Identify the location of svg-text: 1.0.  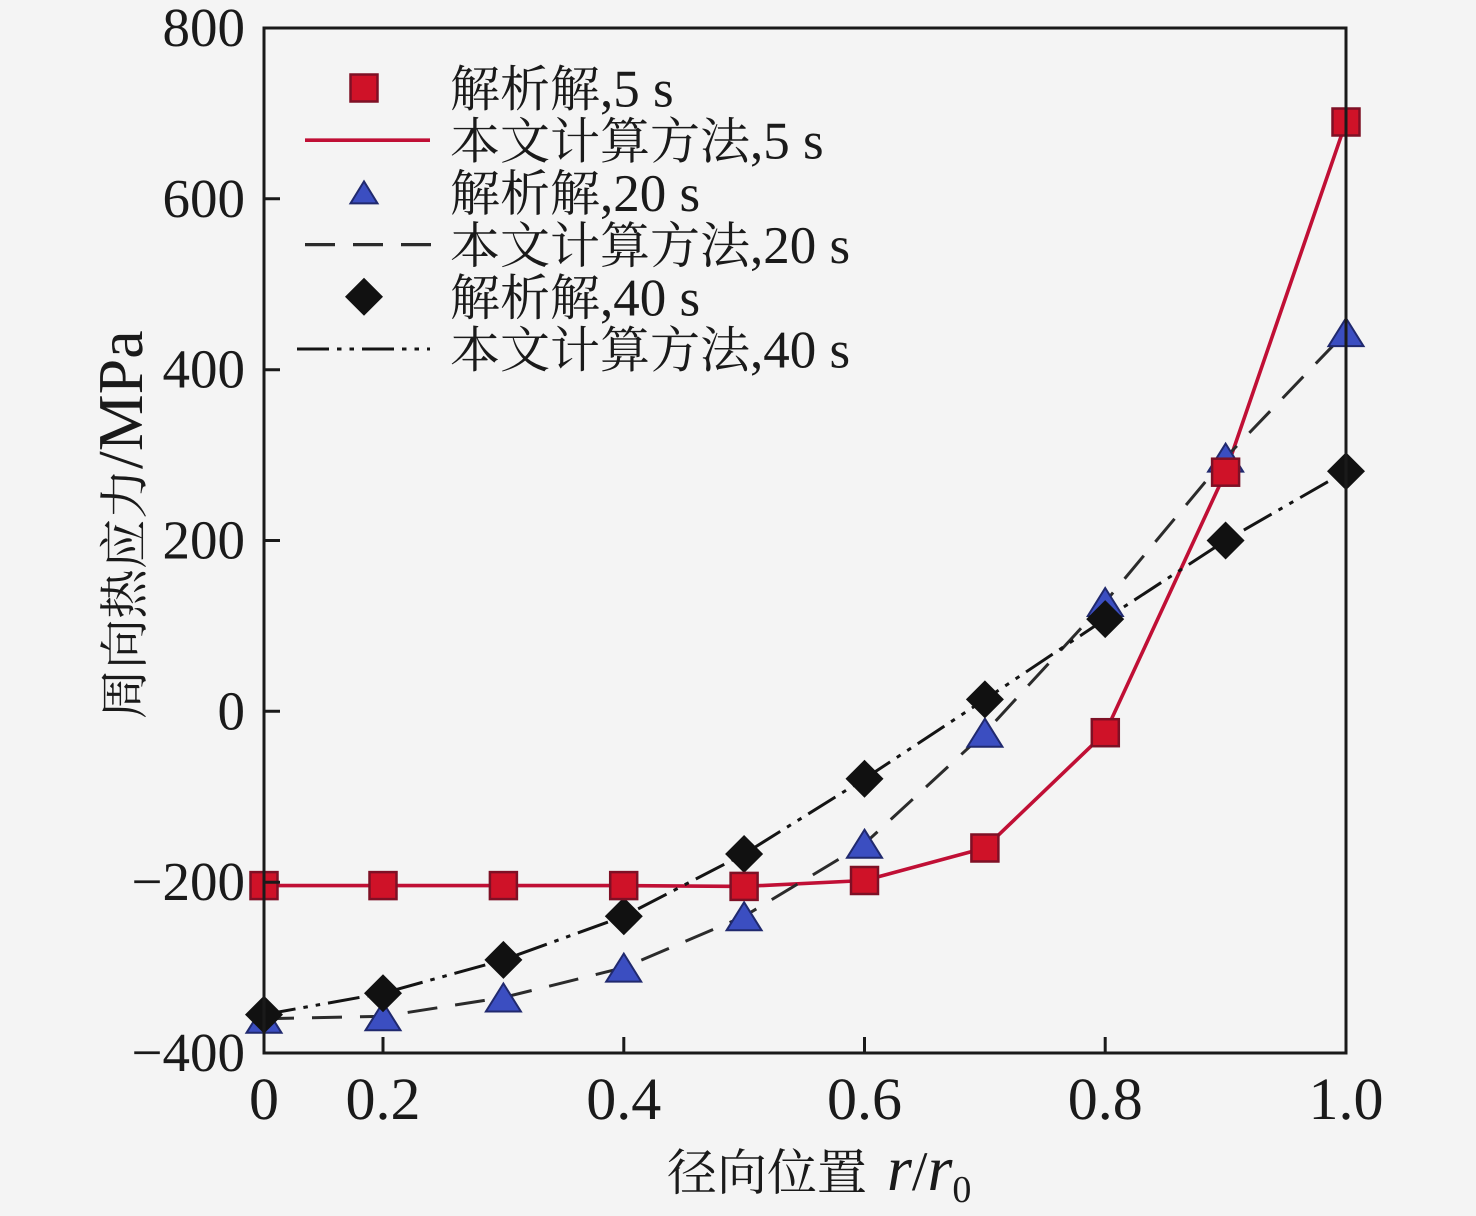
(1346, 1099).